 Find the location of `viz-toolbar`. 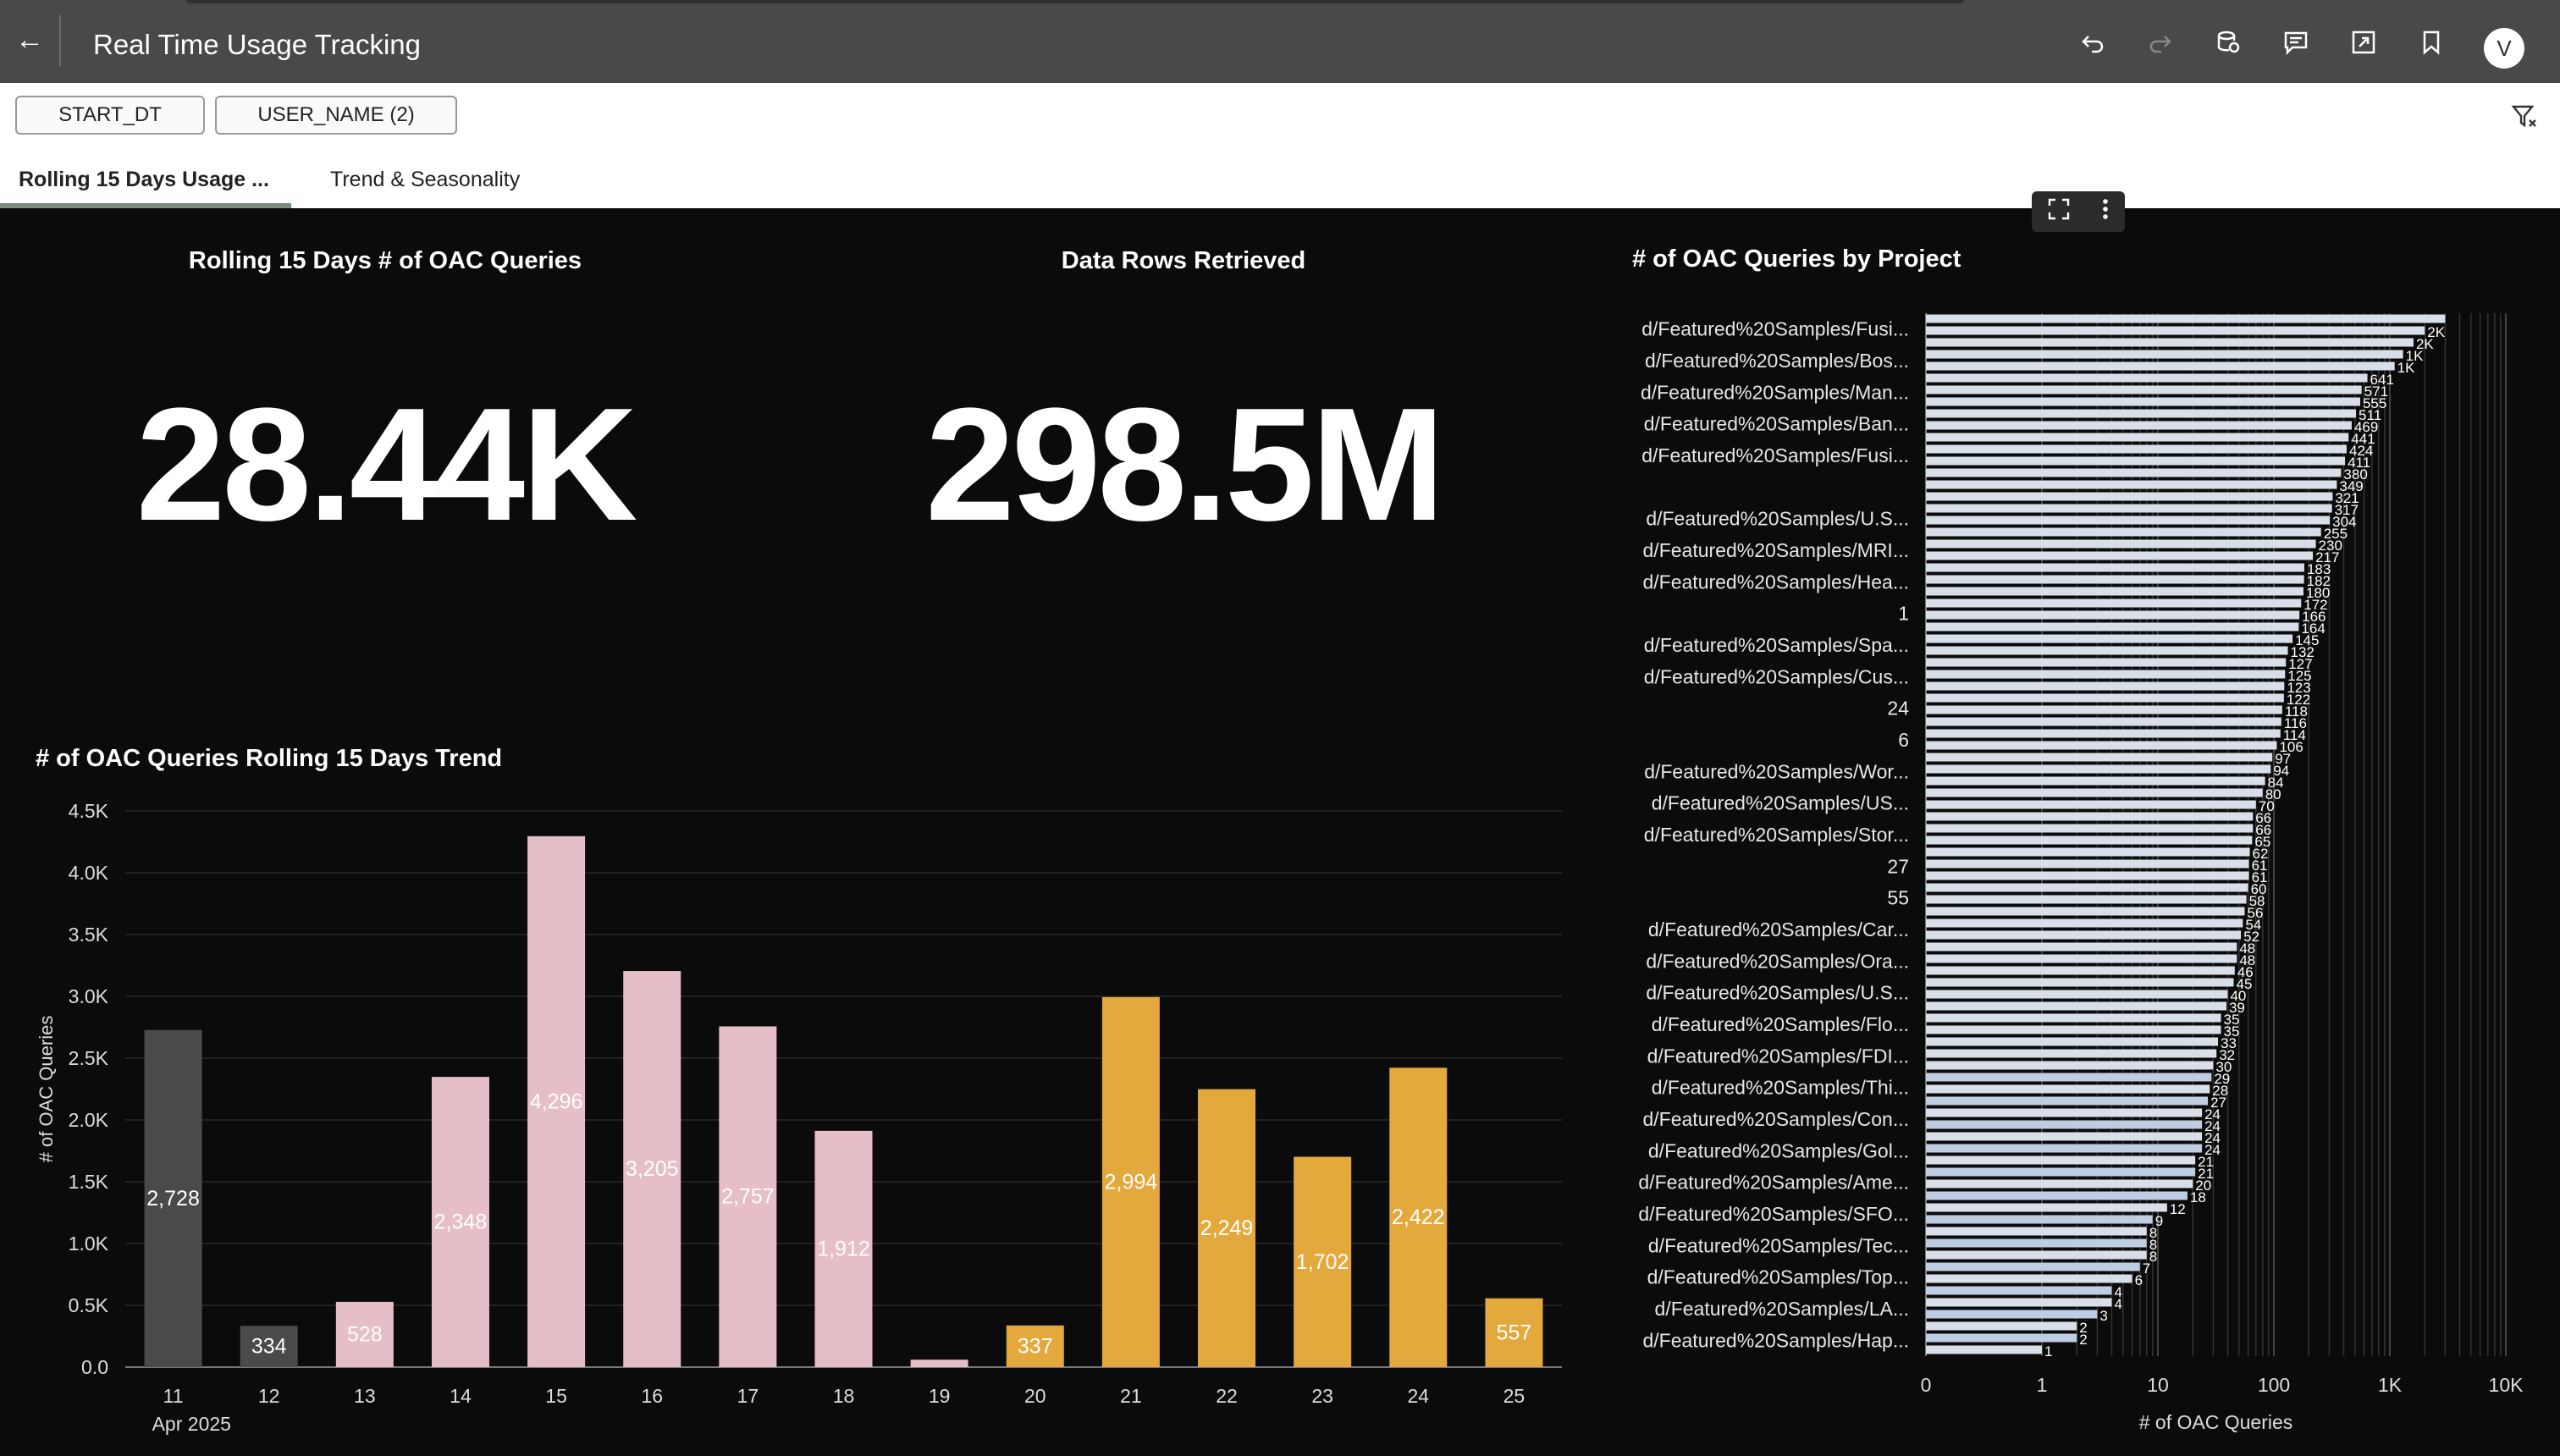

viz-toolbar is located at coordinates (2078, 211).